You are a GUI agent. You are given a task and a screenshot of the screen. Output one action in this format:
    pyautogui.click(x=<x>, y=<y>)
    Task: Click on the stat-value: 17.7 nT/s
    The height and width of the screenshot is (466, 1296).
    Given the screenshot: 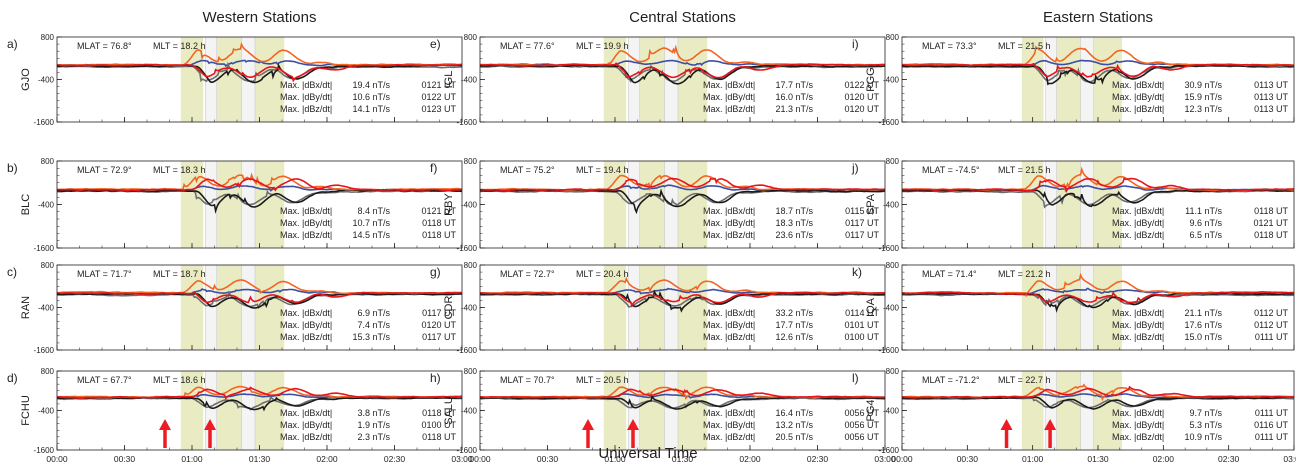 What is the action you would take?
    pyautogui.click(x=794, y=85)
    